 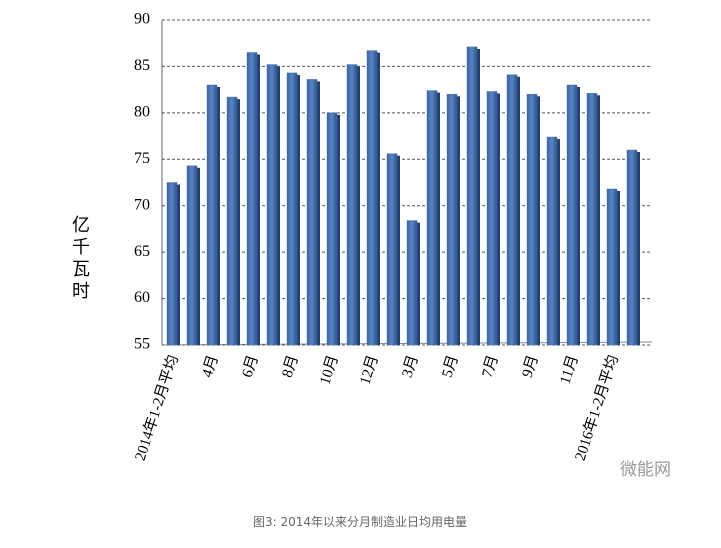 What do you see at coordinates (369, 369) in the screenshot?
I see `x-tick-label: 12月` at bounding box center [369, 369].